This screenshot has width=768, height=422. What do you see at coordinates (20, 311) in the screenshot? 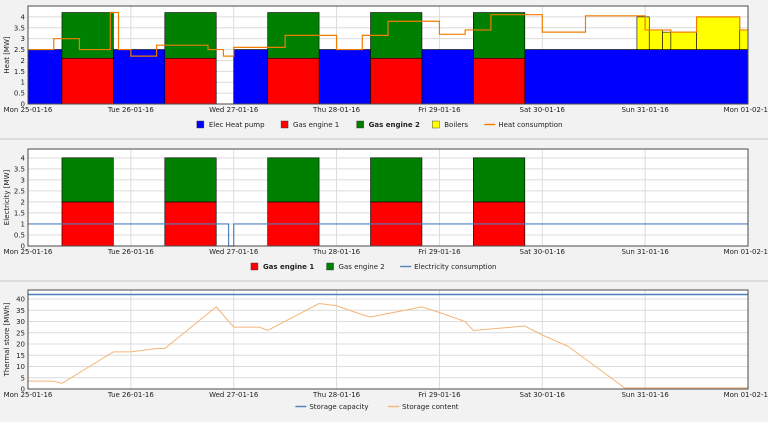
I see `y-tick-label: 35` at bounding box center [20, 311].